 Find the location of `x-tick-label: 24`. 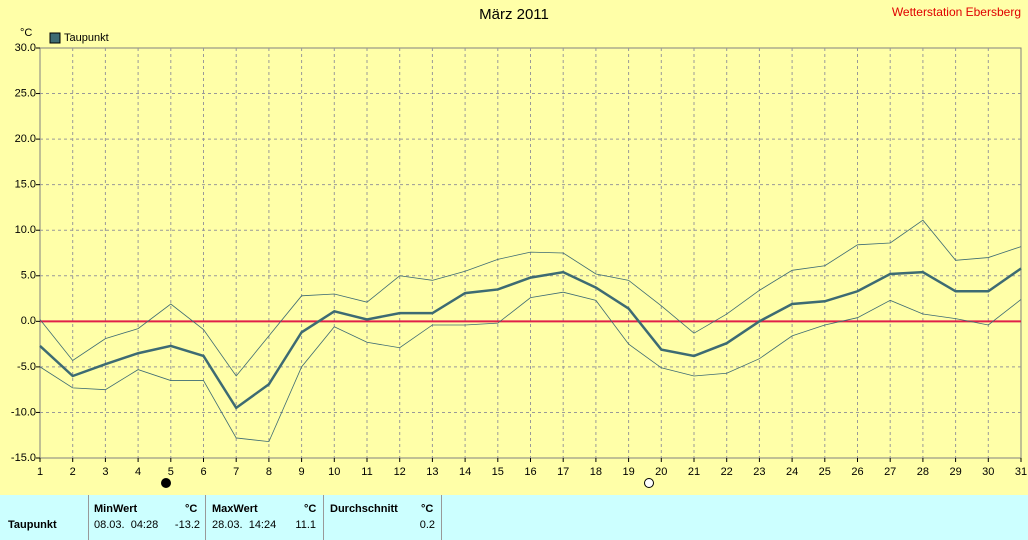

x-tick-label: 24 is located at coordinates (792, 472).